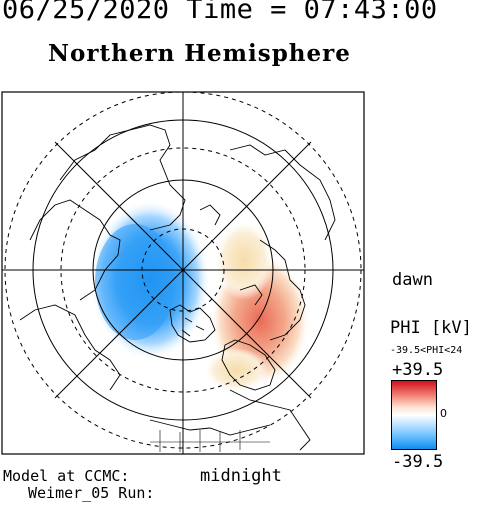  Describe the element at coordinates (210, 441) in the screenshot. I see `border-lines` at that location.